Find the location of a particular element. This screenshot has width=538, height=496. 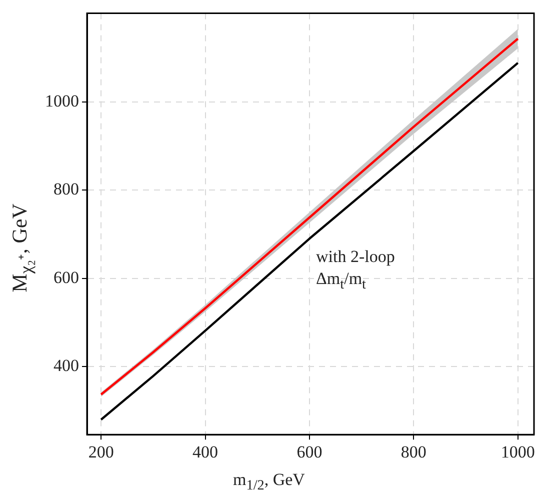

y-tick-label: 400 is located at coordinates (66, 365).